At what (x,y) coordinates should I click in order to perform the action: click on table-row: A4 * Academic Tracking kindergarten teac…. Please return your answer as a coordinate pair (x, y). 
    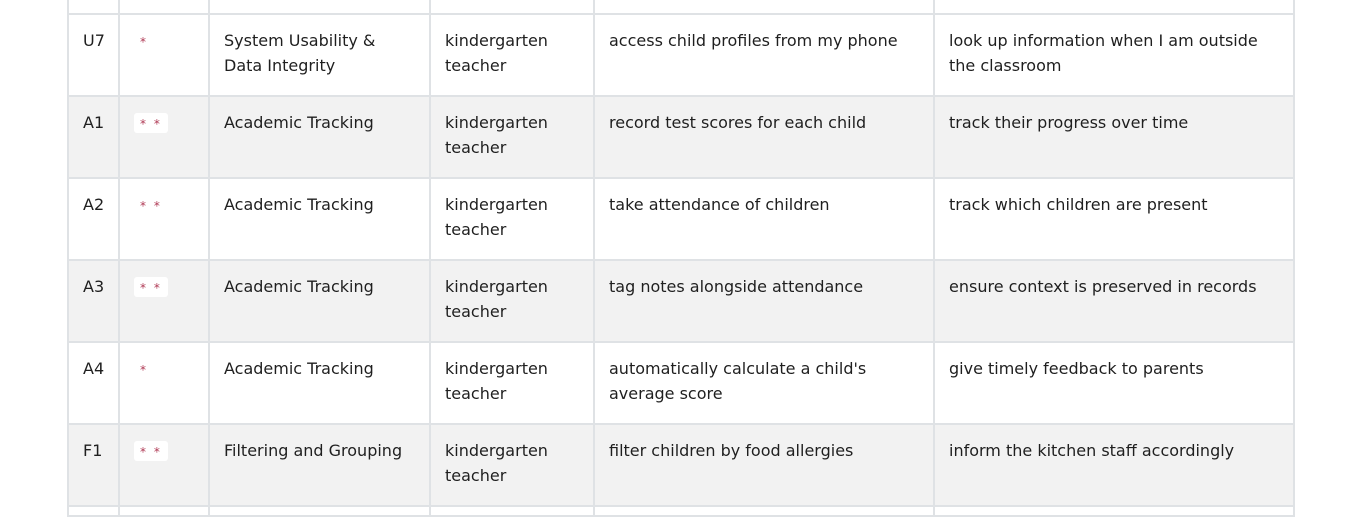
    Looking at the image, I should click on (681, 383).